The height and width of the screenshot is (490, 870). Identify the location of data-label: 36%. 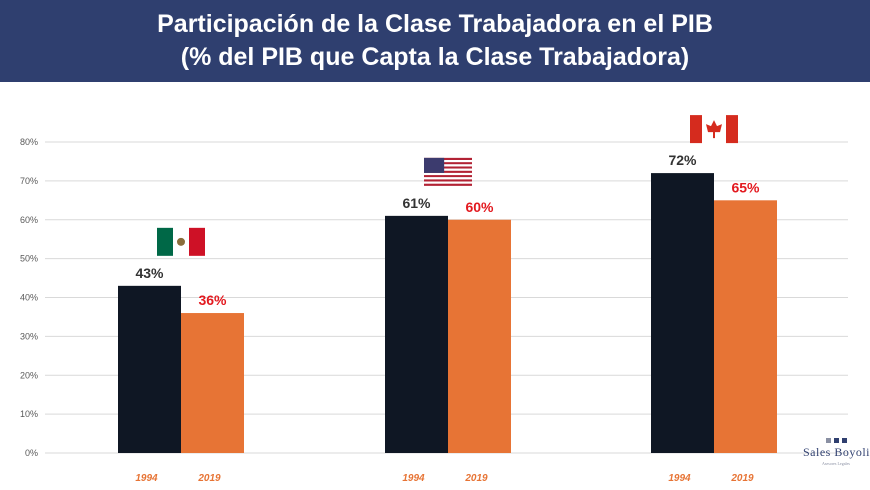
(212, 300).